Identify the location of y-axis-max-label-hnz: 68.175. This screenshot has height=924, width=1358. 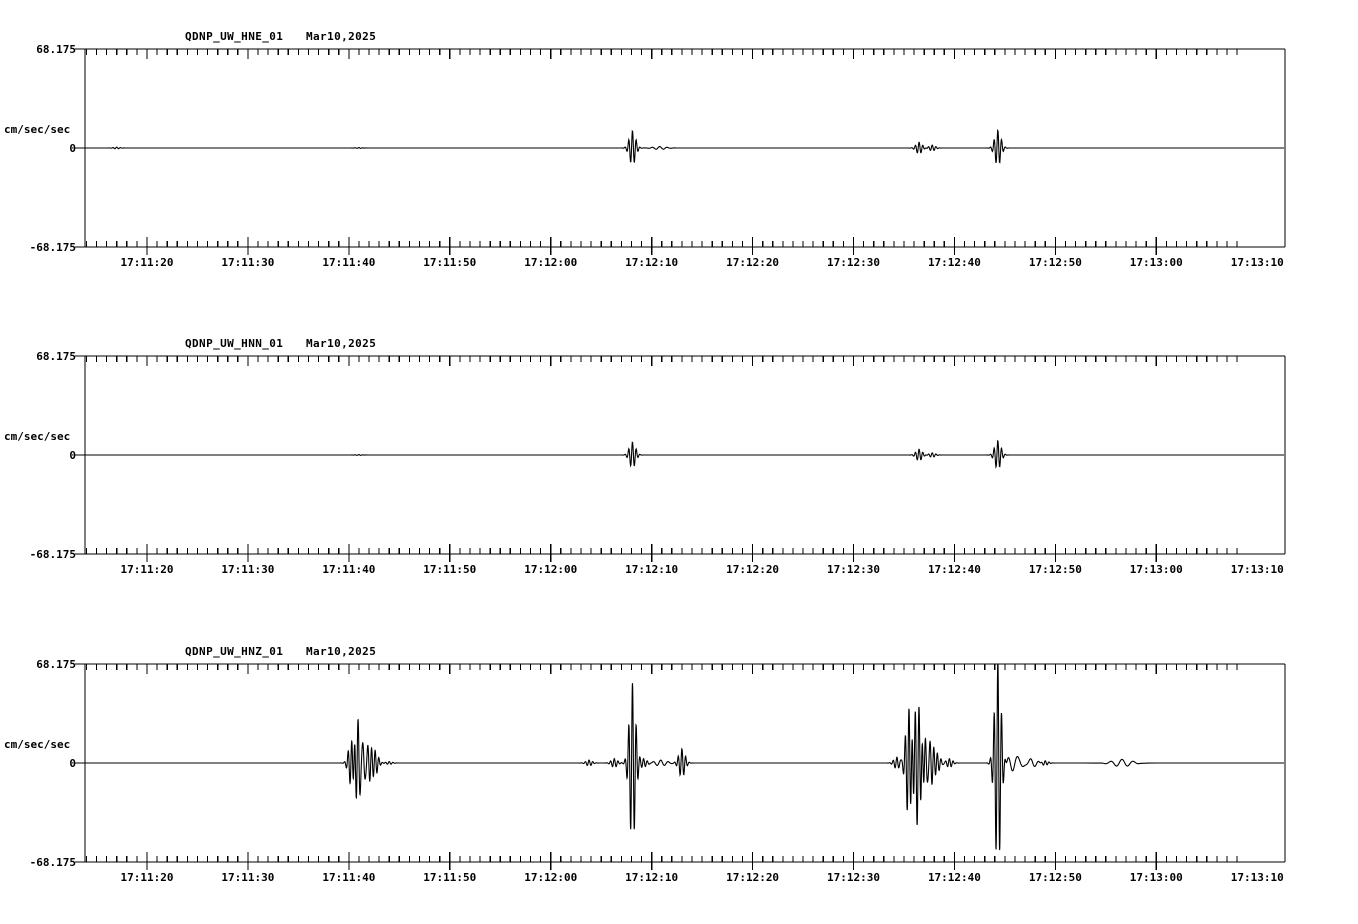
(56, 664).